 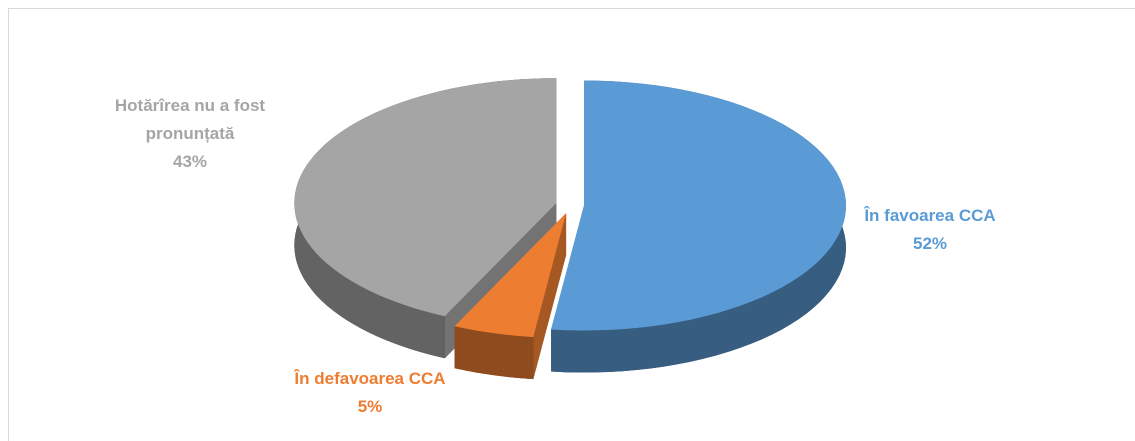 What do you see at coordinates (190, 119) in the screenshot?
I see `label-name: Hotărîrea nu a fost pronunțată` at bounding box center [190, 119].